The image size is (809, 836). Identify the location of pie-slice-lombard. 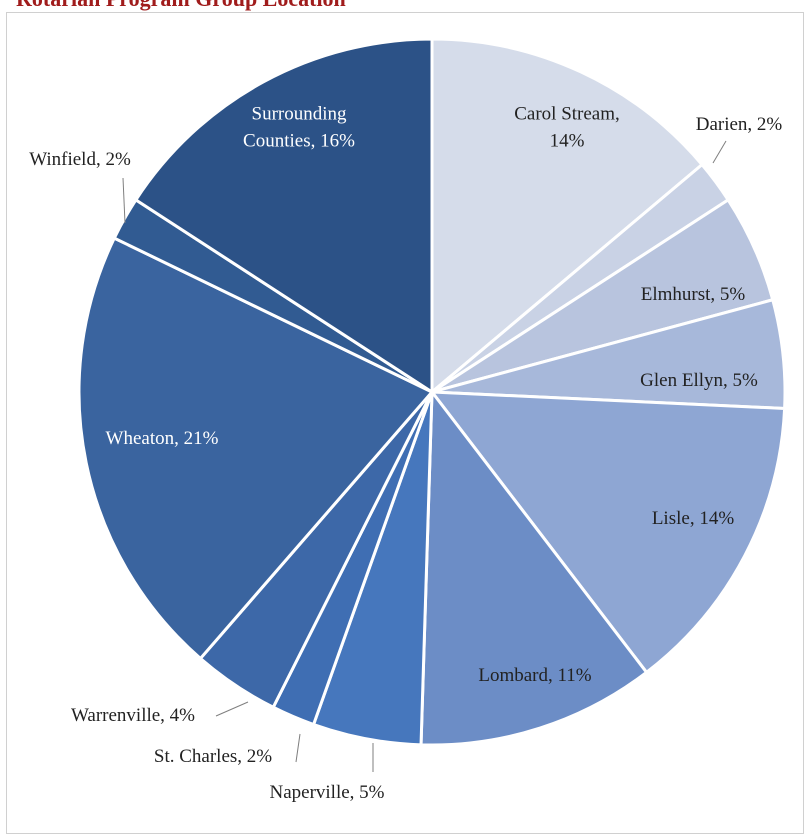
(534, 568).